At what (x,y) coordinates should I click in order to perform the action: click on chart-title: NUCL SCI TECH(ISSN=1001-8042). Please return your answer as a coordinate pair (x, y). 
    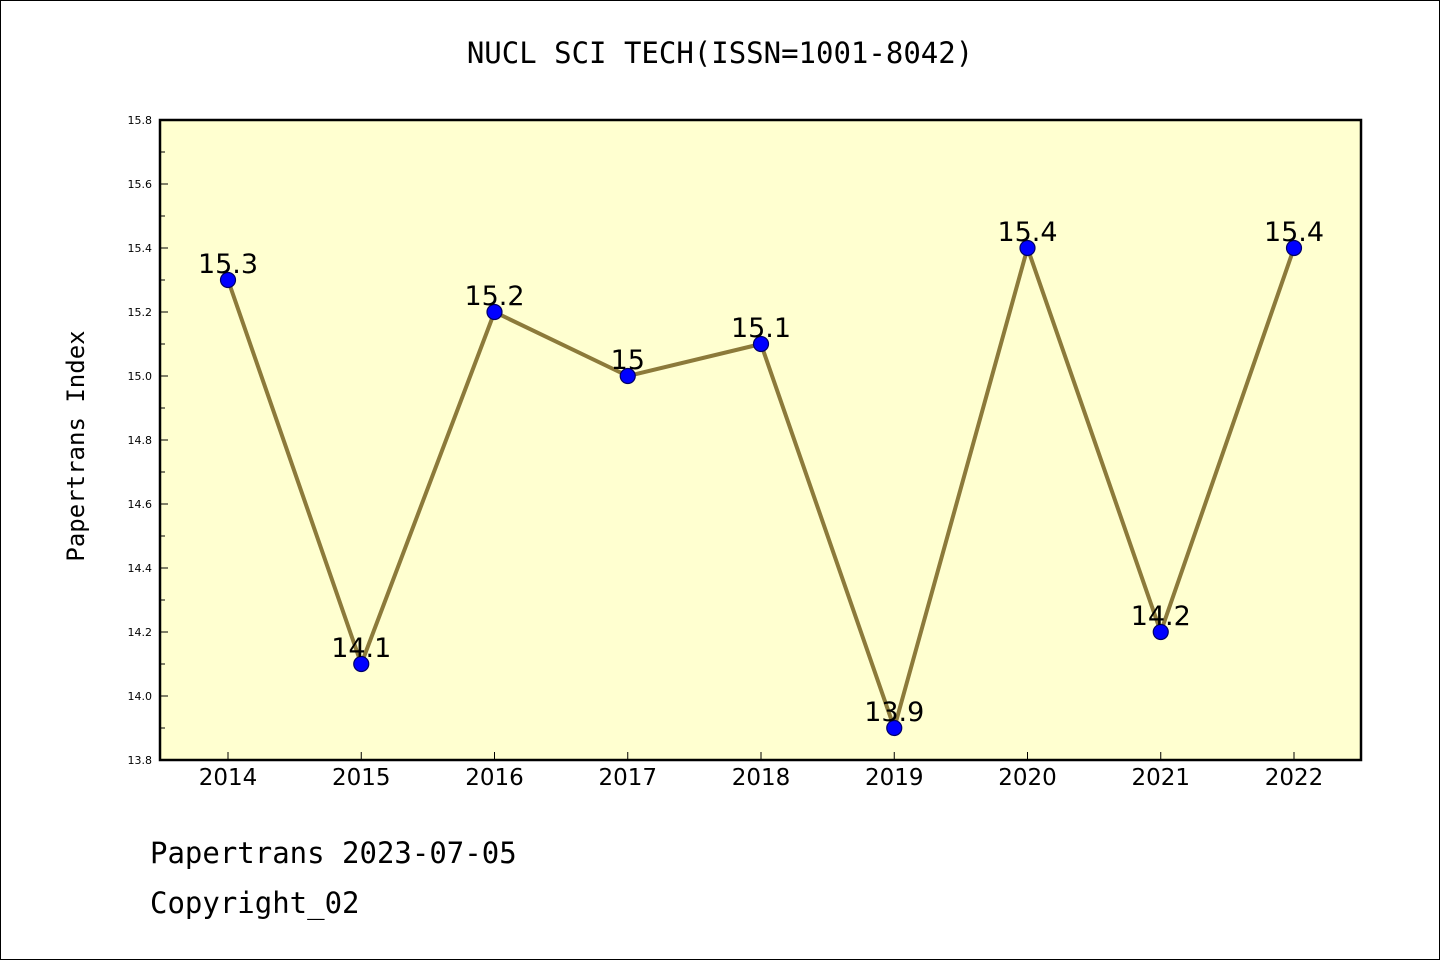
    Looking at the image, I should click on (720, 53).